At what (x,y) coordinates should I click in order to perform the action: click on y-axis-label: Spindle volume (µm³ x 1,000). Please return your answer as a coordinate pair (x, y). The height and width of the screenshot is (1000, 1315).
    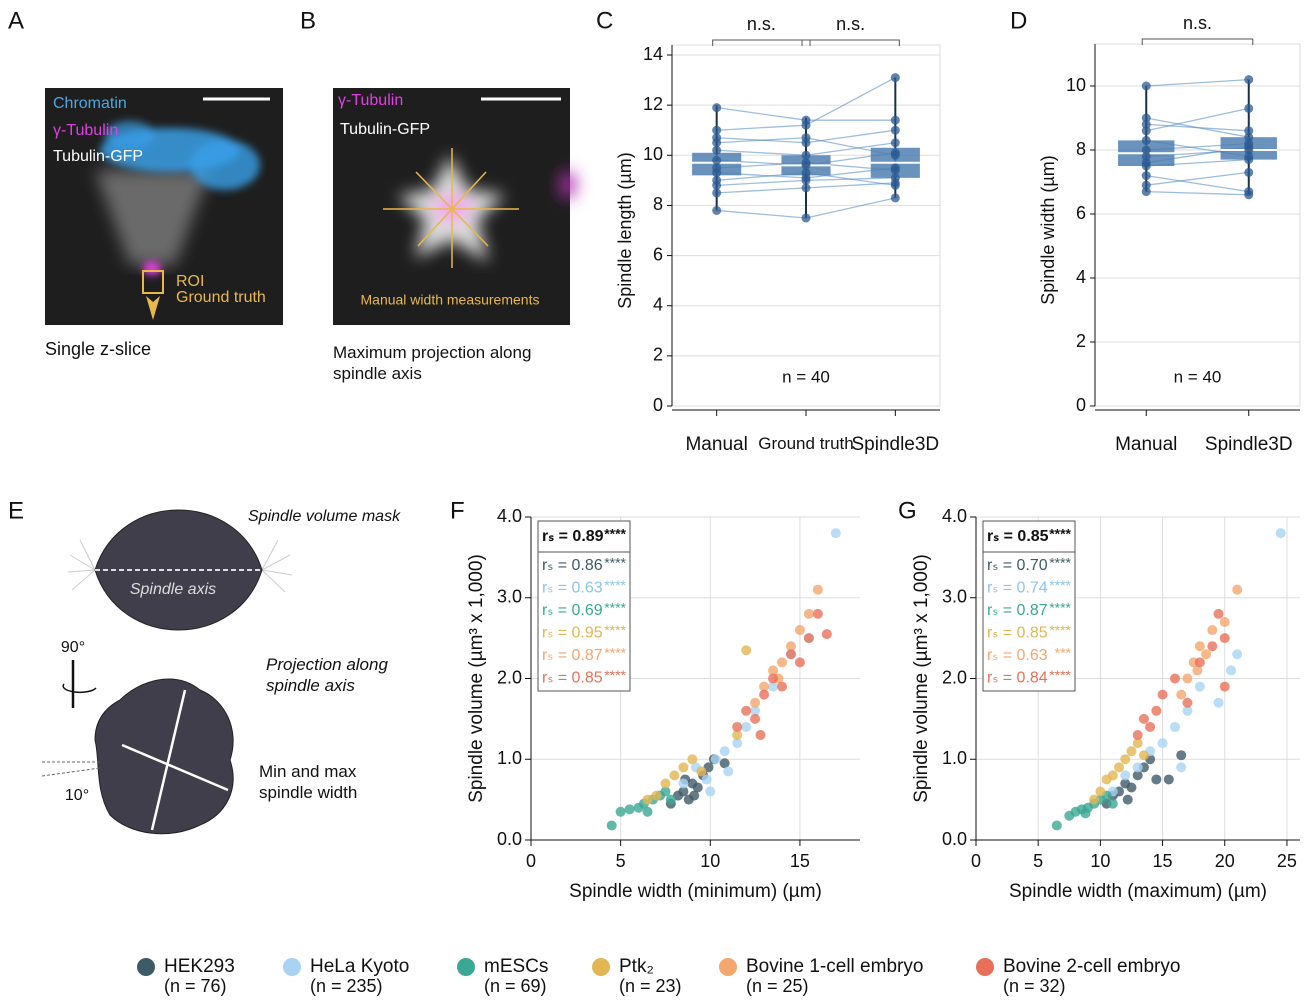
    Looking at the image, I should click on (921, 678).